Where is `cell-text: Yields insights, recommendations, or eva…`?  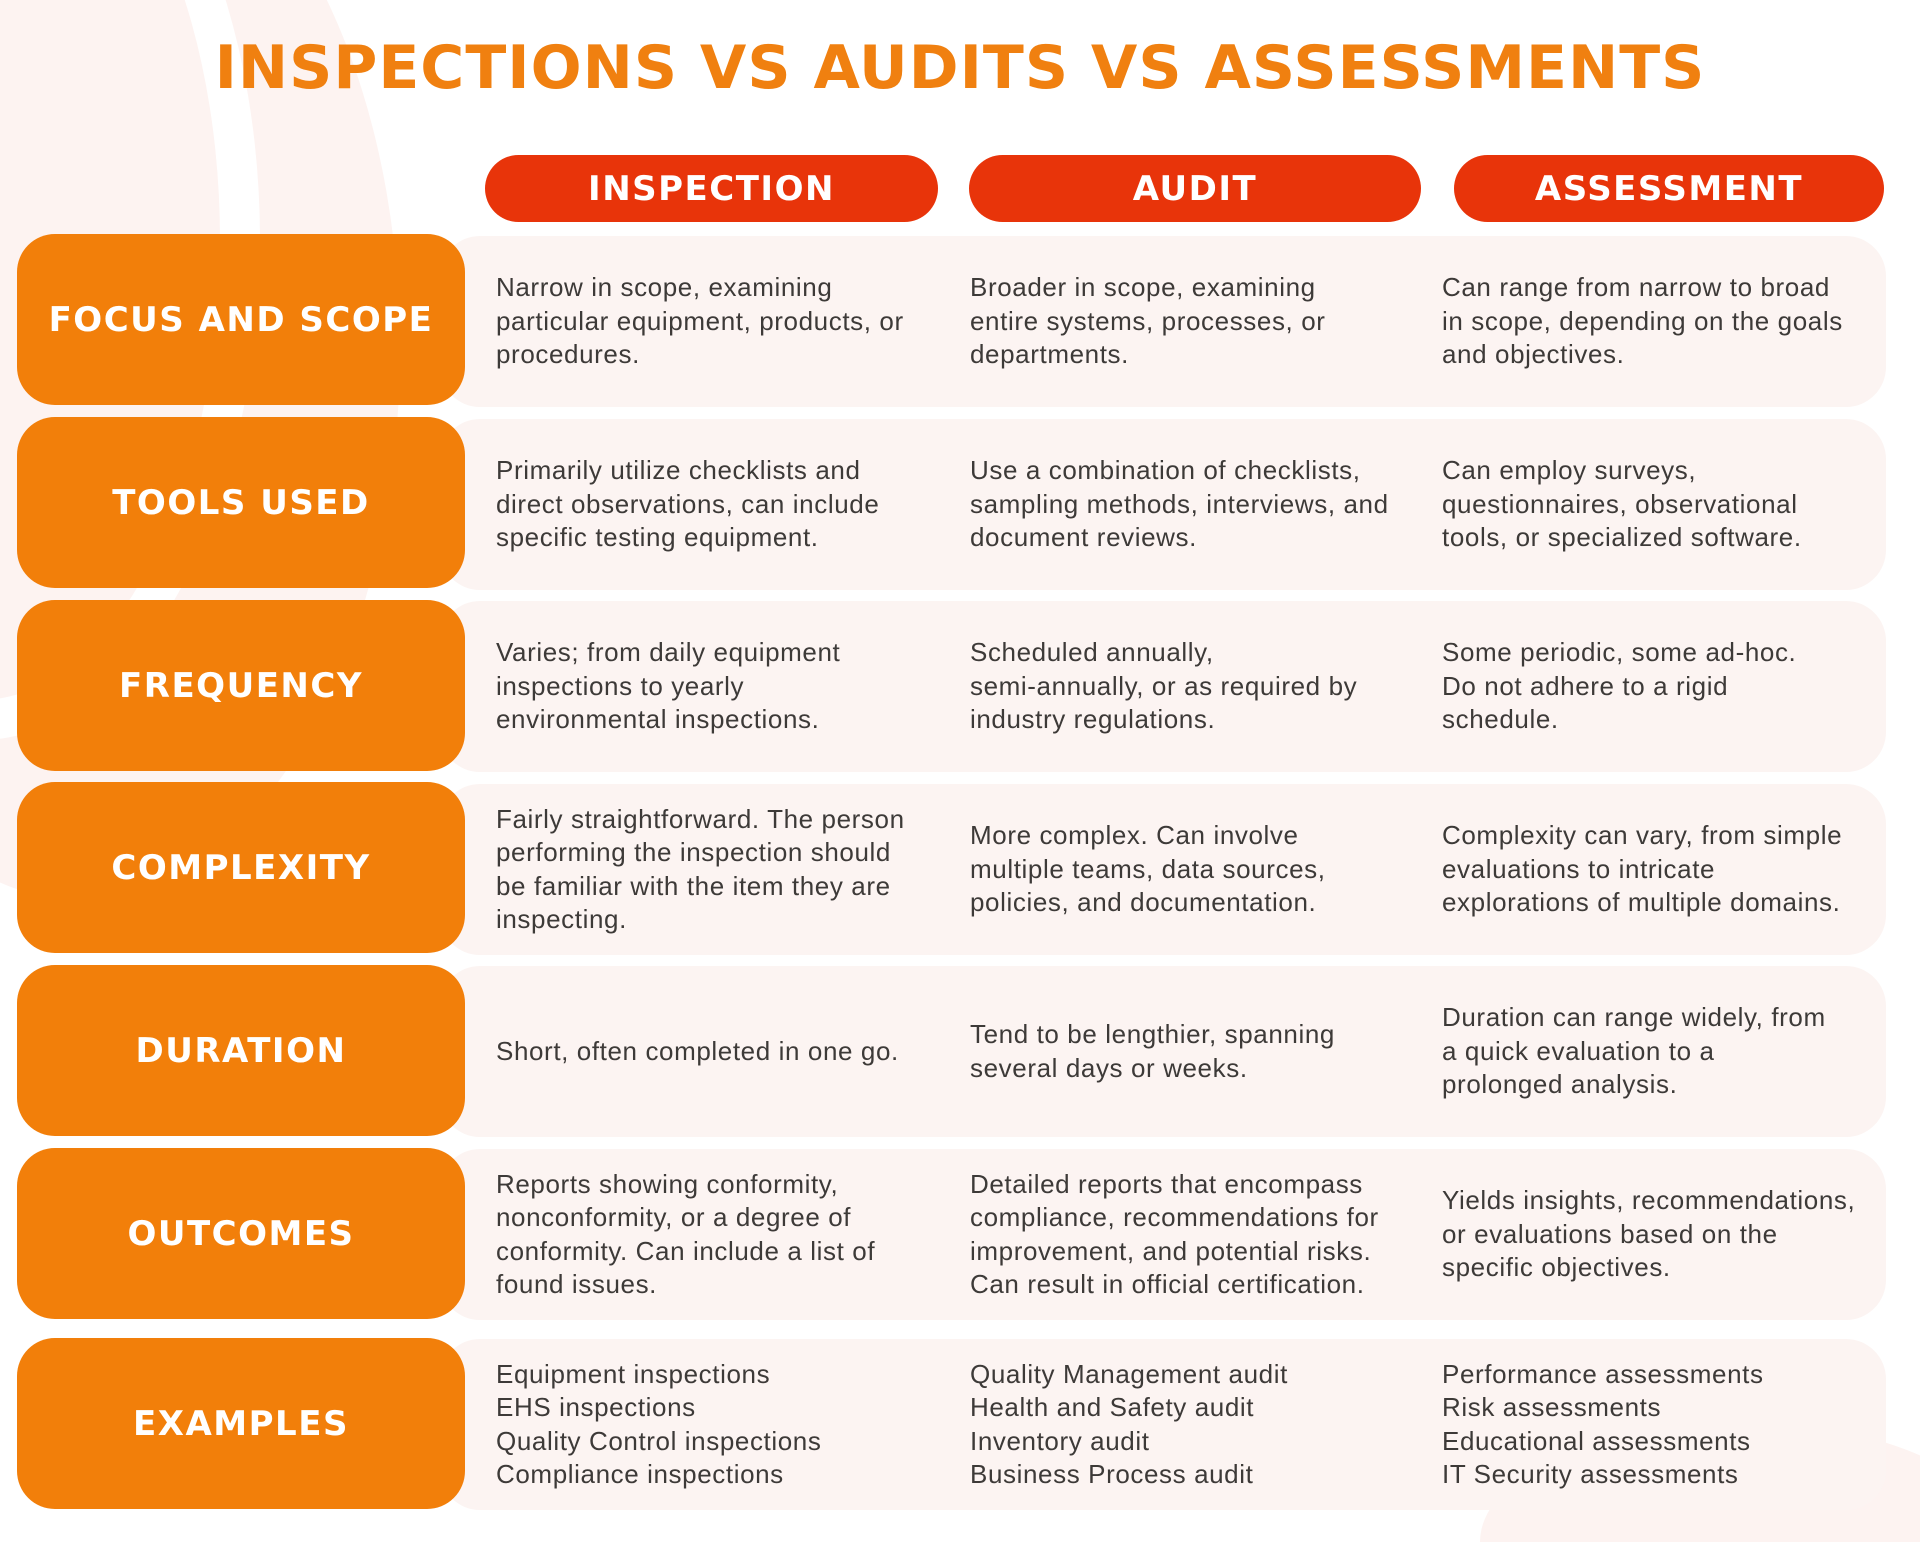 cell-text: Yields insights, recommendations, or eva… is located at coordinates (1649, 1234).